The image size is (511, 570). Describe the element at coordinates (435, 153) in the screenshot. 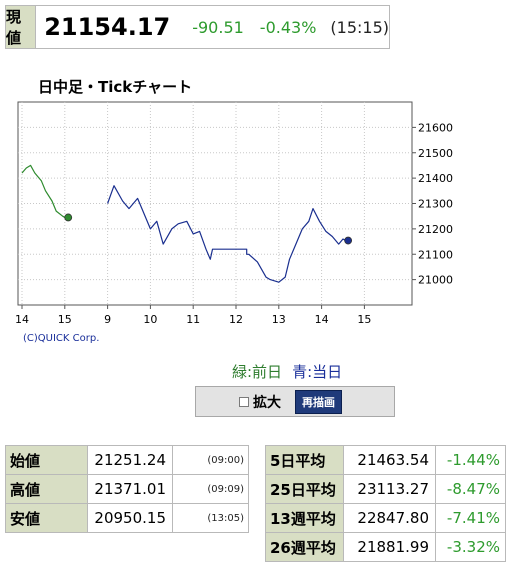

I see `y-tick-label: 21500` at that location.